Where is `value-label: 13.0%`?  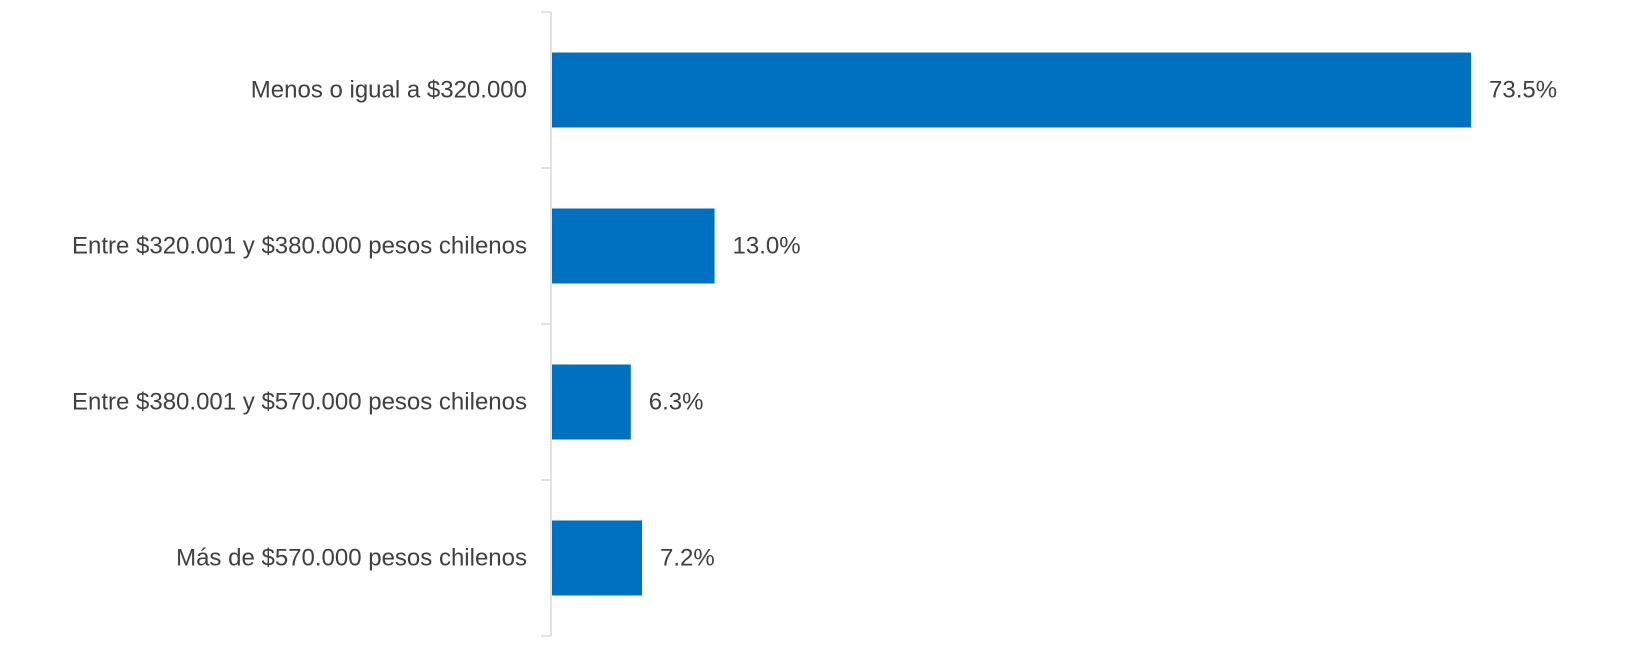
value-label: 13.0% is located at coordinates (767, 246).